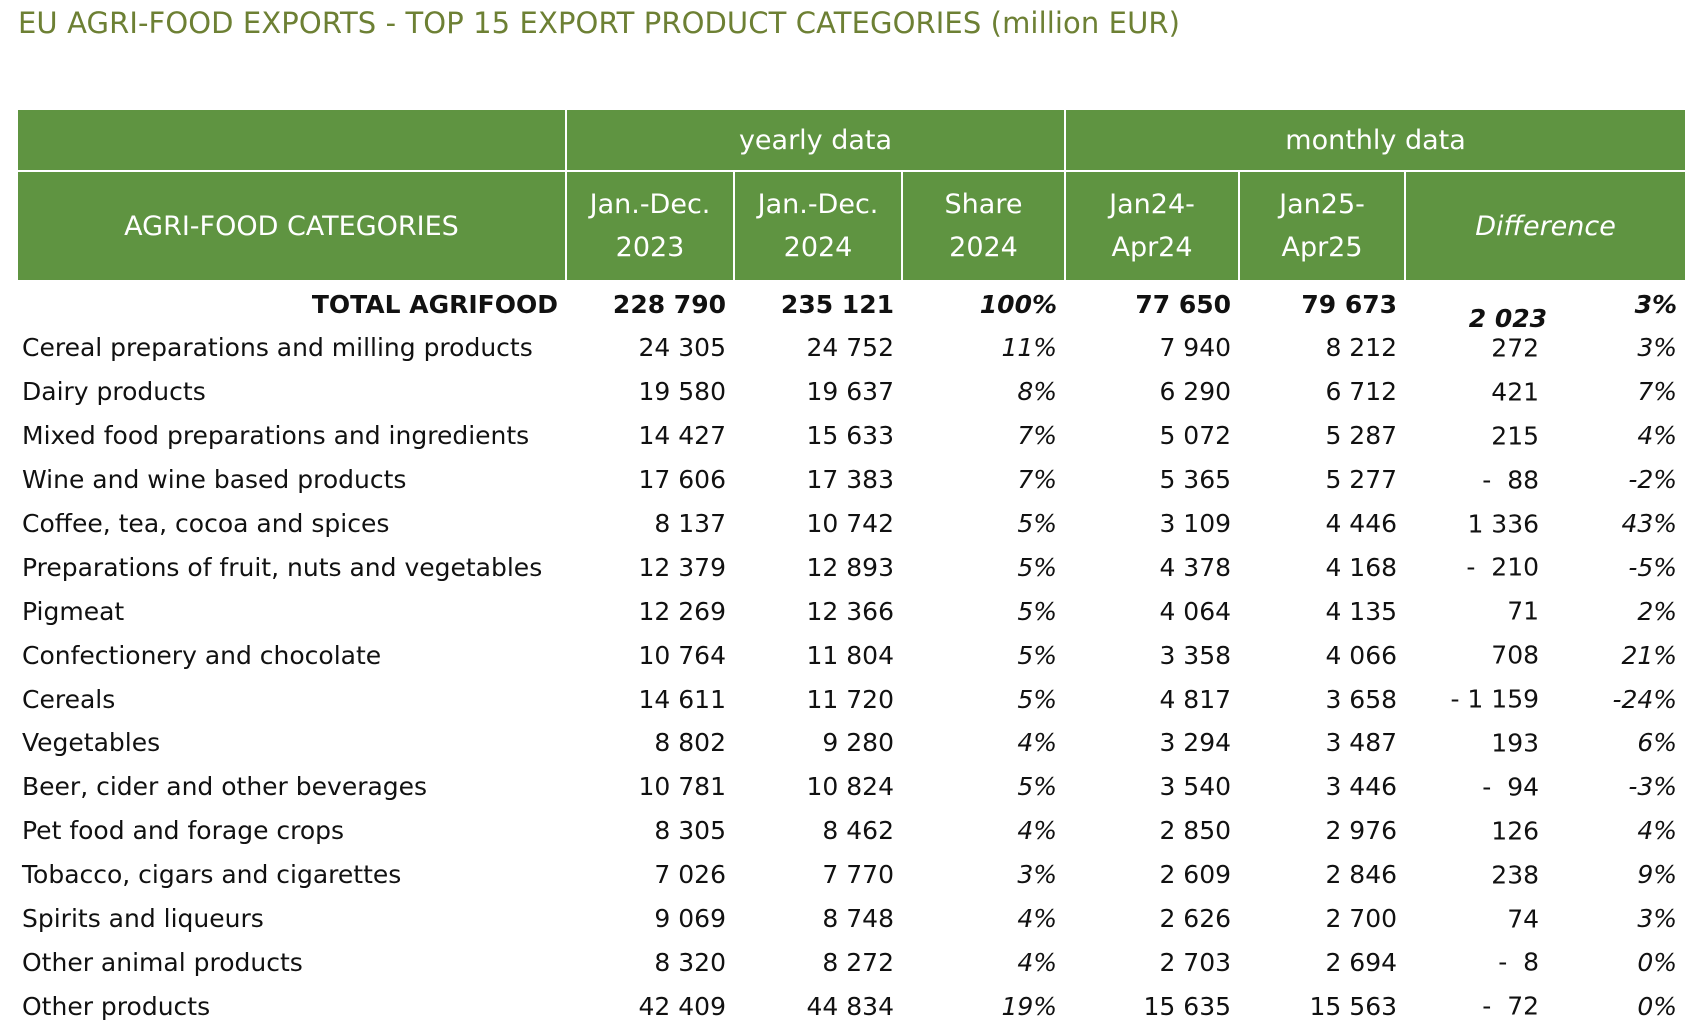 The height and width of the screenshot is (1032, 1694). Describe the element at coordinates (1523, 611) in the screenshot. I see `row-difference-value: 71` at that location.